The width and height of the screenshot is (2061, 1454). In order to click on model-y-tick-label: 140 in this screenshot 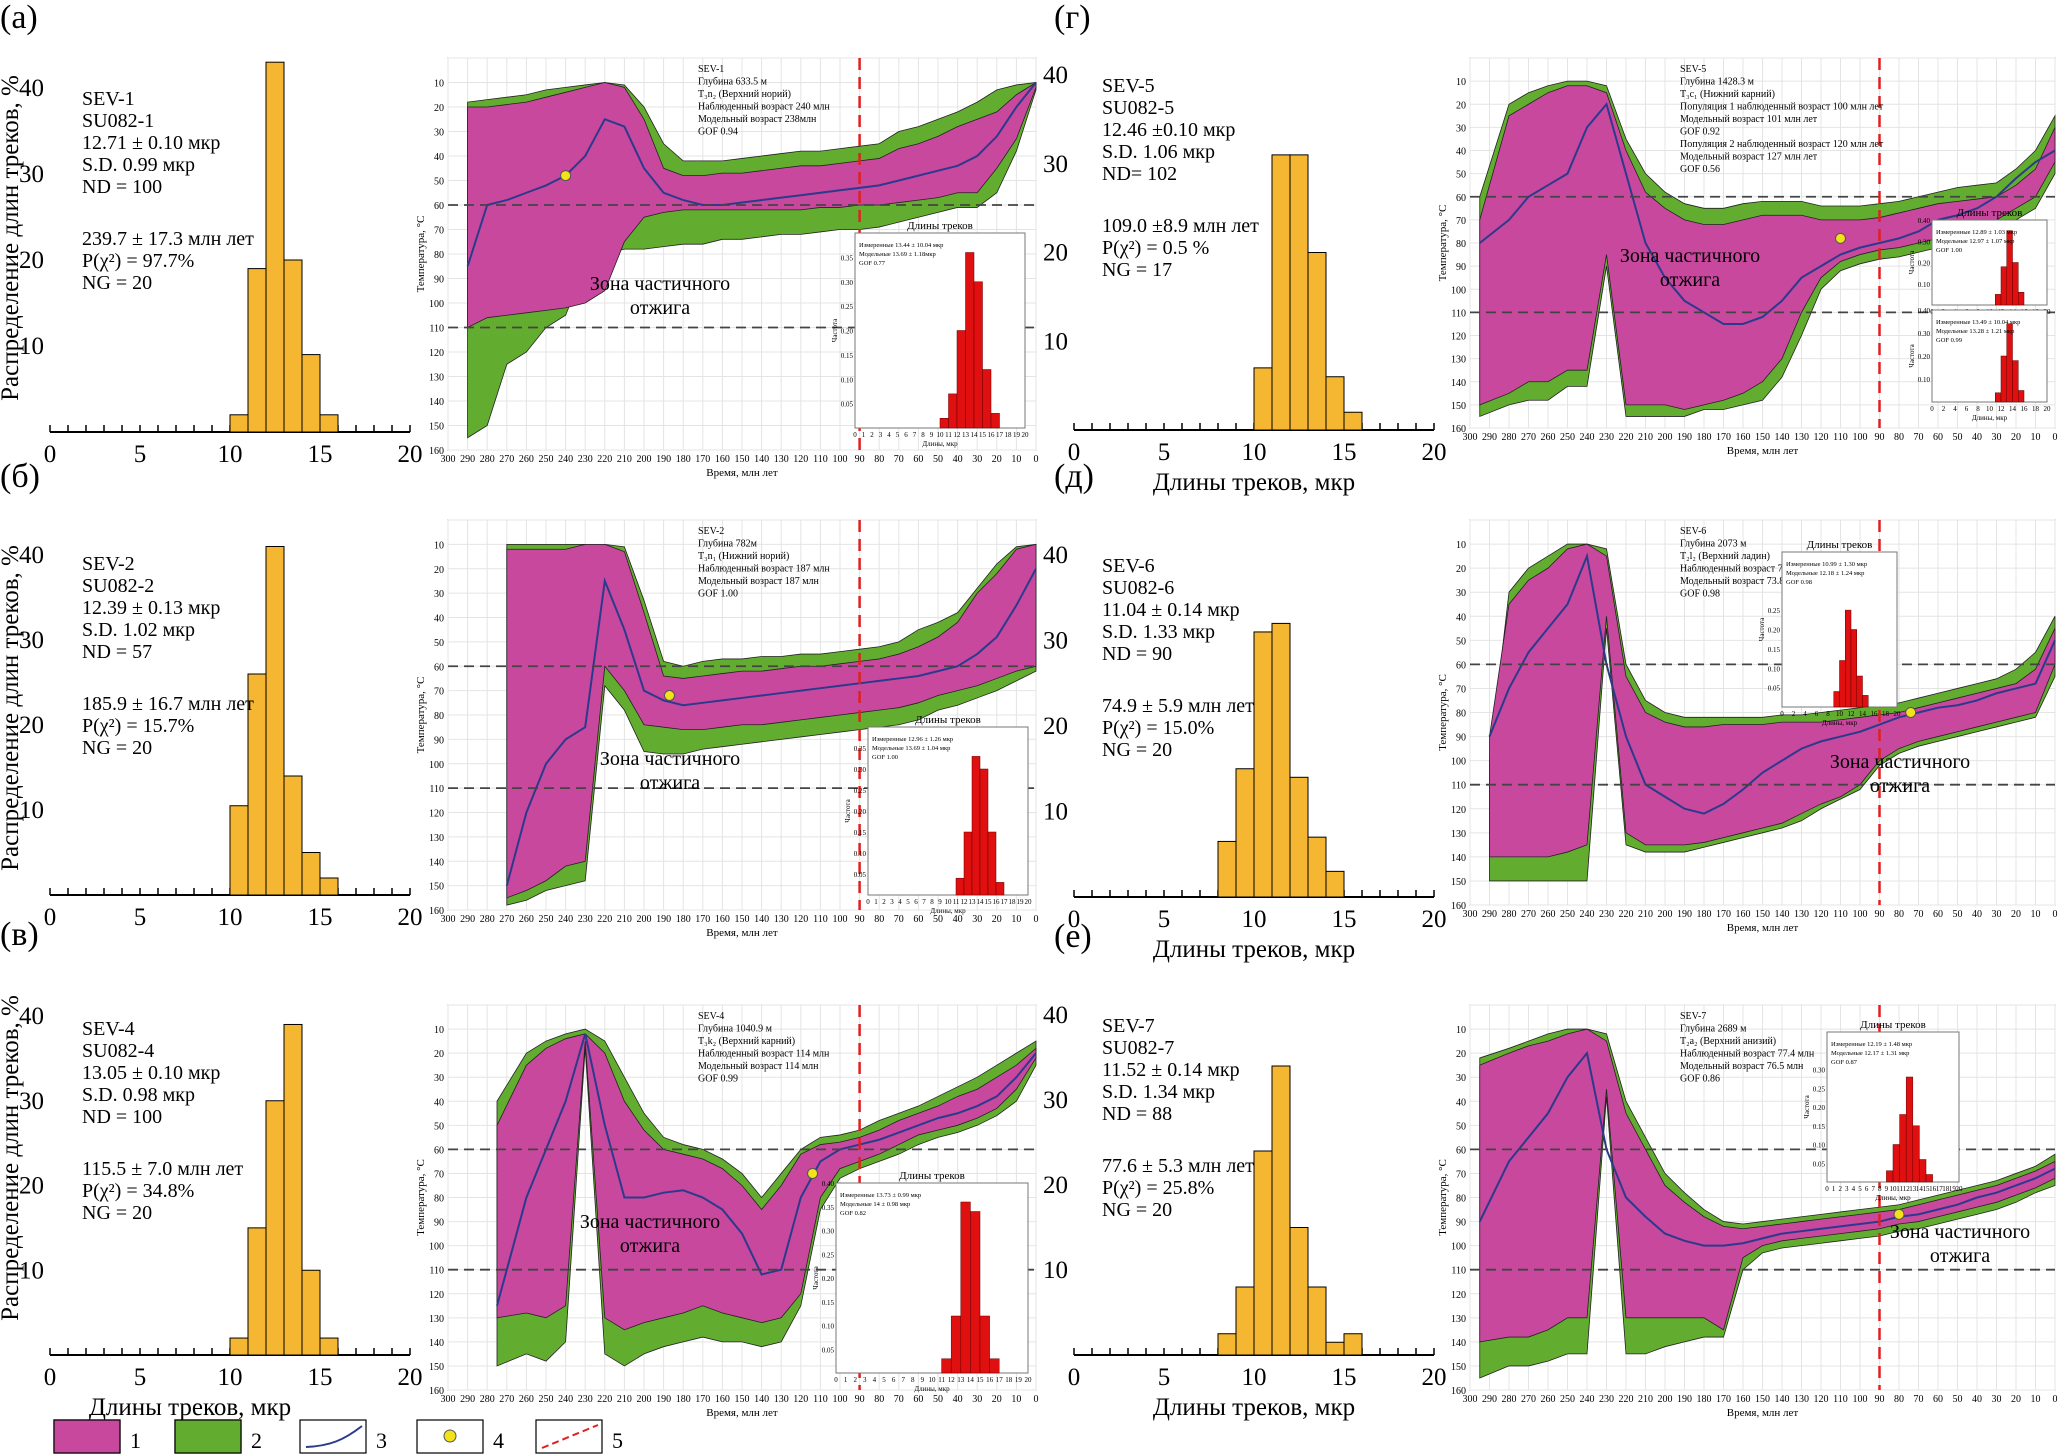, I will do `click(436, 862)`.